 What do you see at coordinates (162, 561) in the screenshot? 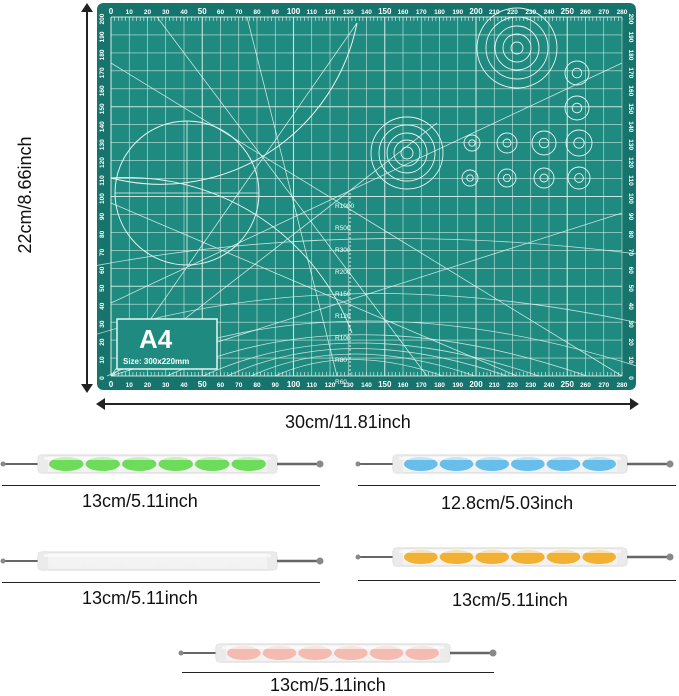
I see `white-dotting-tool` at bounding box center [162, 561].